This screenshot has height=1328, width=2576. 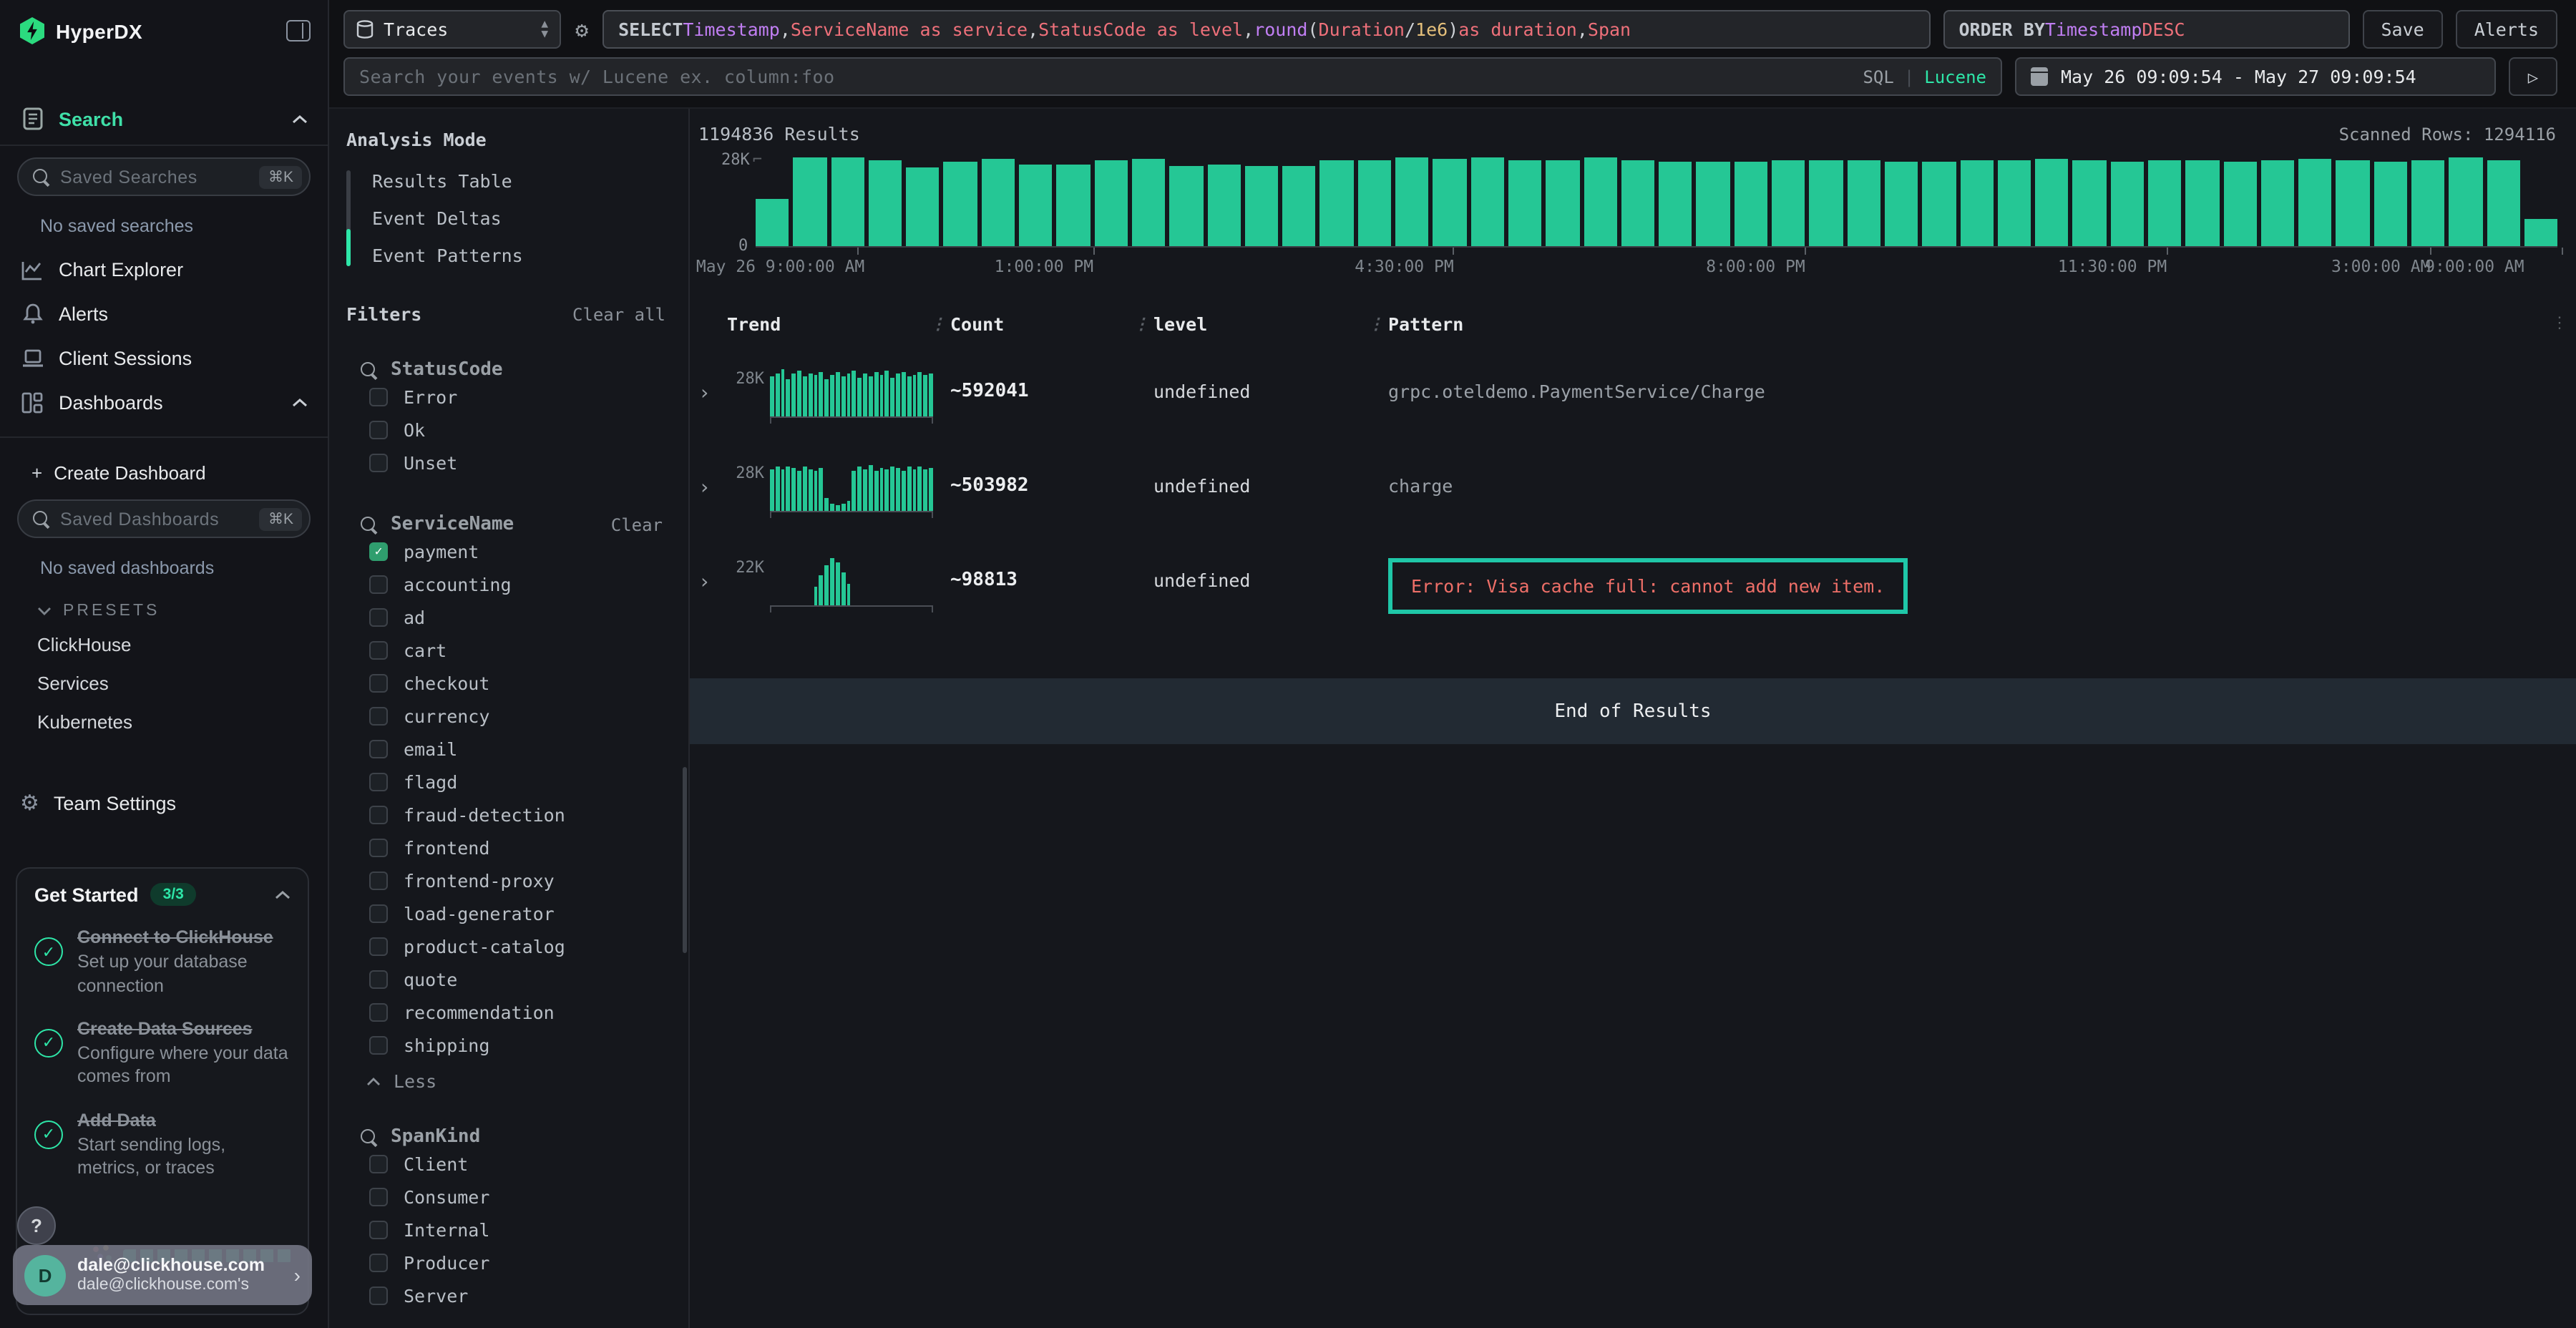 What do you see at coordinates (73, 683) in the screenshot?
I see `preset-services: Services` at bounding box center [73, 683].